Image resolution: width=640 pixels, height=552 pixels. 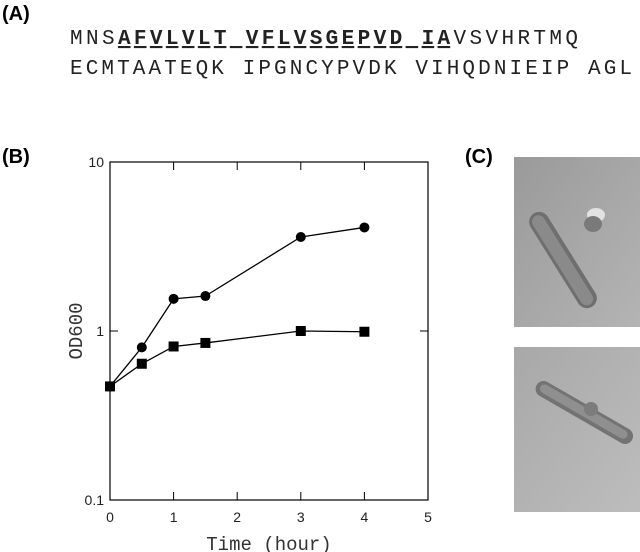 I want to click on x-tick-label: 4, so click(x=365, y=517).